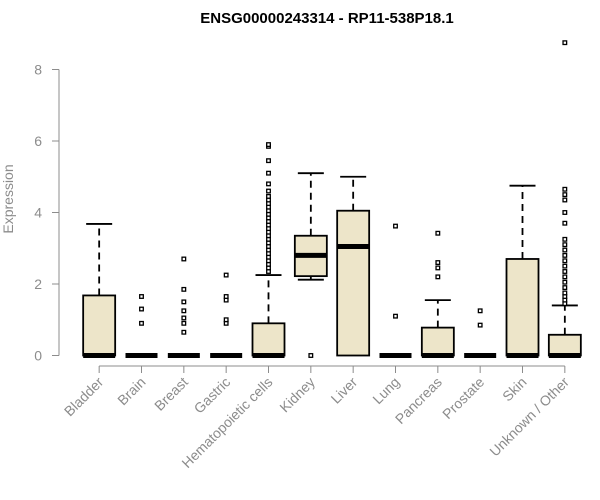  Describe the element at coordinates (463, 398) in the screenshot. I see `x-tick-label: Prostate` at that location.